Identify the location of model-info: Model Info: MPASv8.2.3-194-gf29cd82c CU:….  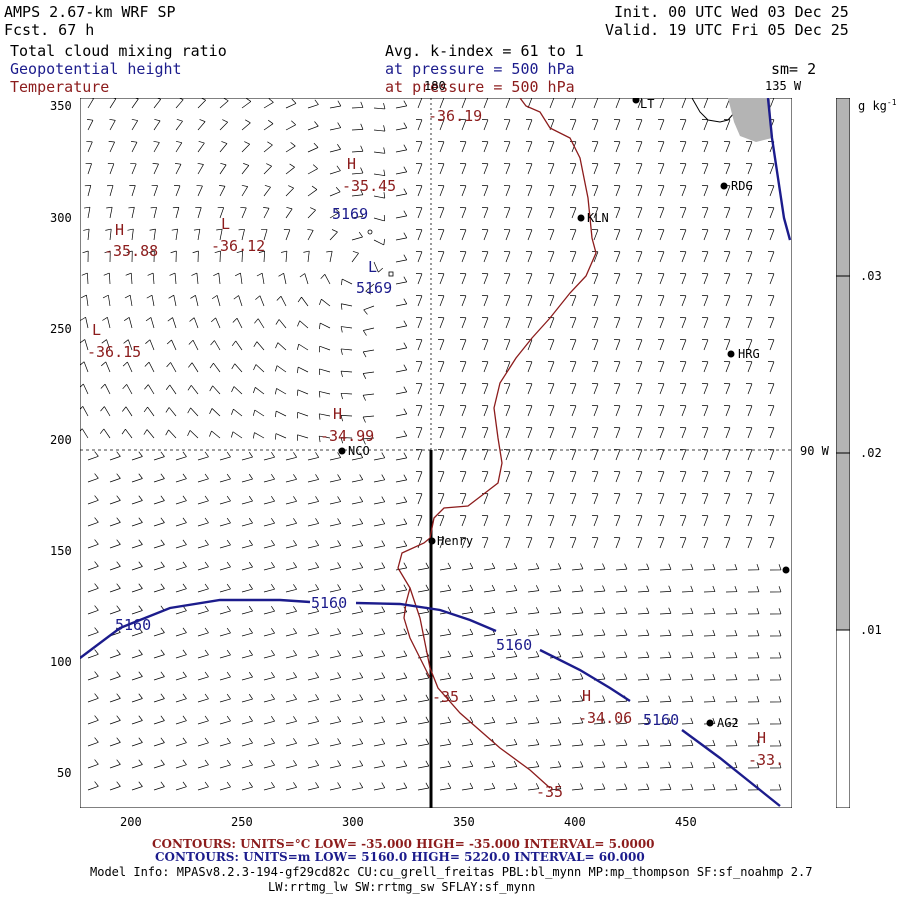
(451, 872).